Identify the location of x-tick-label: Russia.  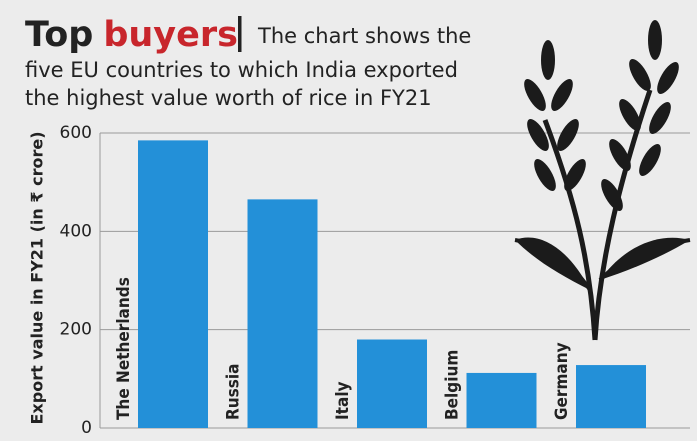
(234, 392).